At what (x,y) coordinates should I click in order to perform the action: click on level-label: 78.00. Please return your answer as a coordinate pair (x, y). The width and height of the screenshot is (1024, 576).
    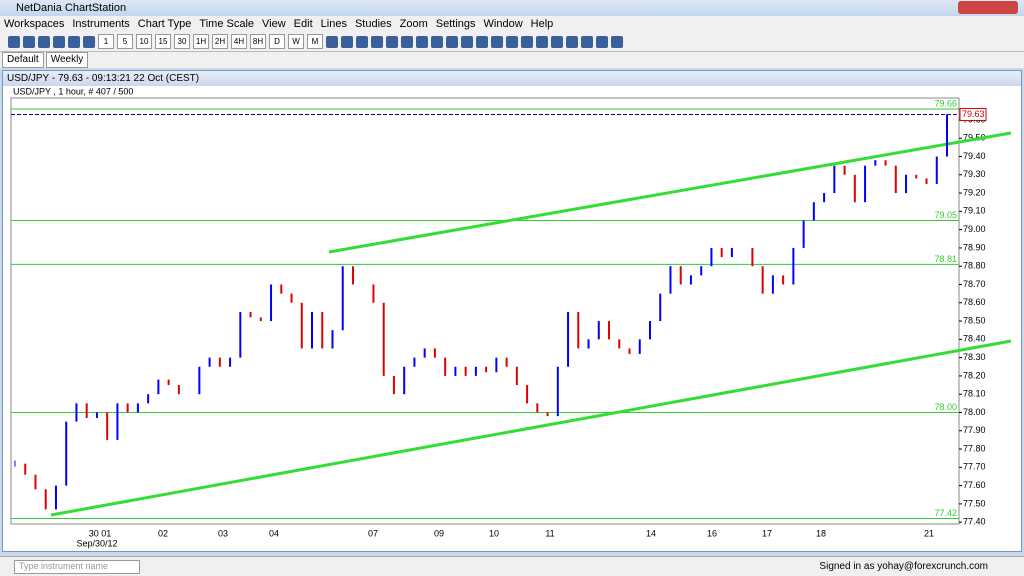
    Looking at the image, I should click on (945, 407).